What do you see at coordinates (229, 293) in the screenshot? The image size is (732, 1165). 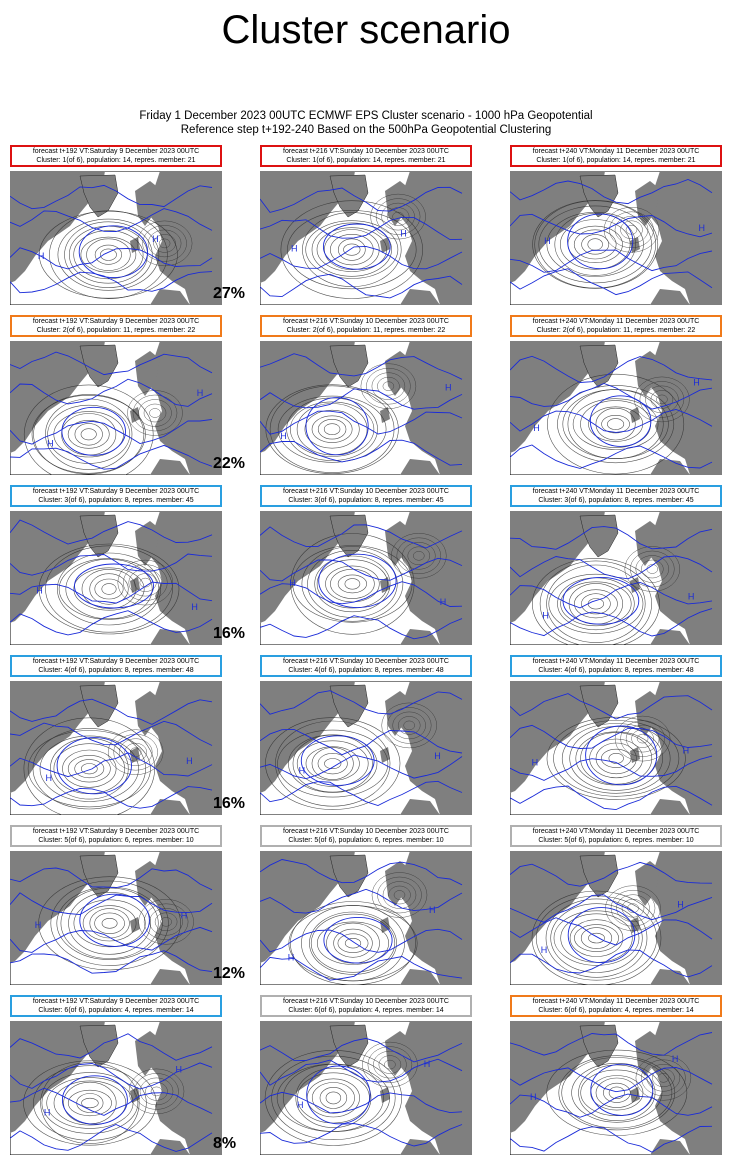 I see `cluster-percent: 27%` at bounding box center [229, 293].